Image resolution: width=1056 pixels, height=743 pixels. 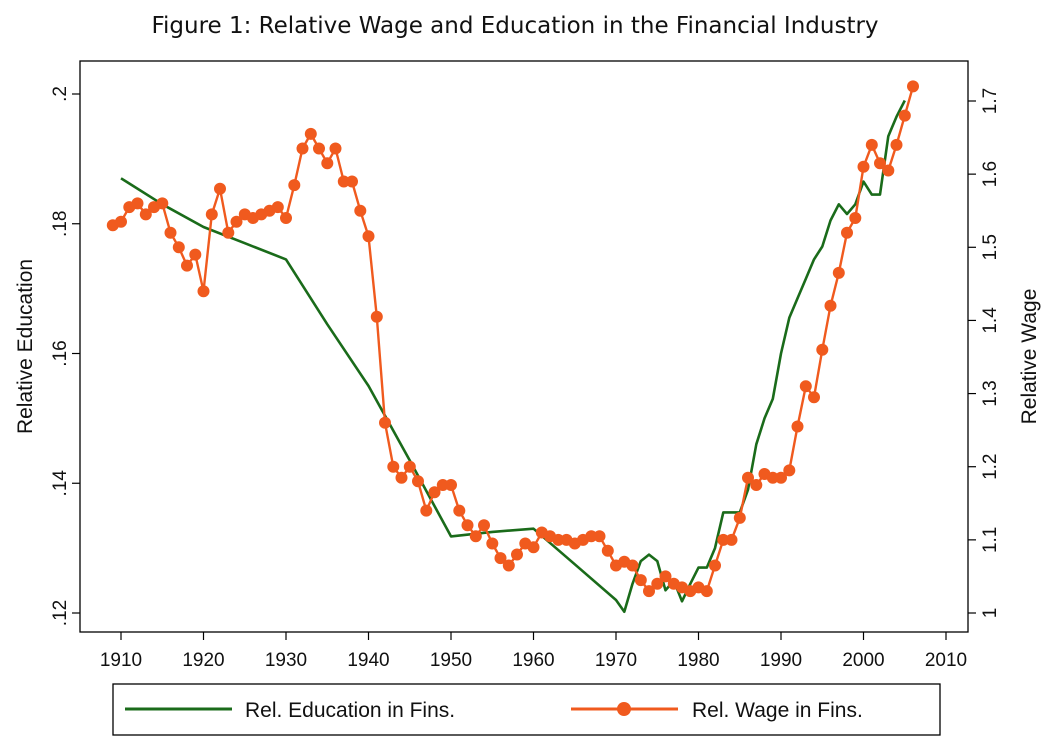 I want to click on x-tick-label: 1960, so click(x=533, y=660).